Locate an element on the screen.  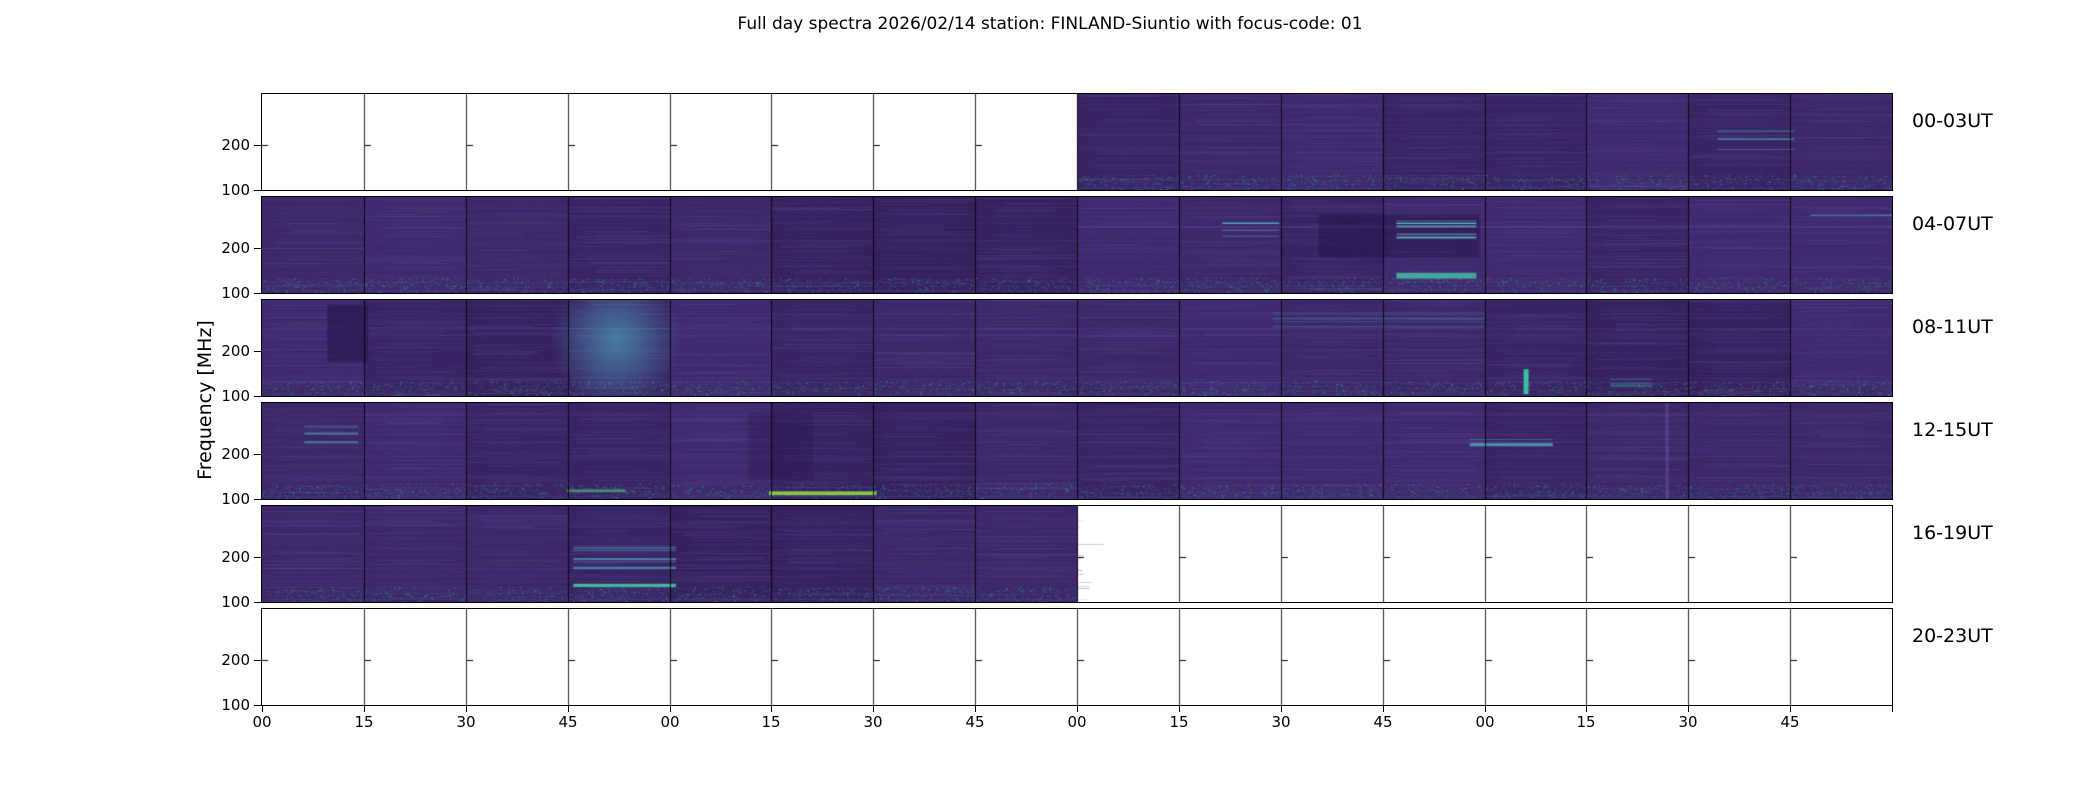
spectra-row-08-11UT is located at coordinates (1077, 348).